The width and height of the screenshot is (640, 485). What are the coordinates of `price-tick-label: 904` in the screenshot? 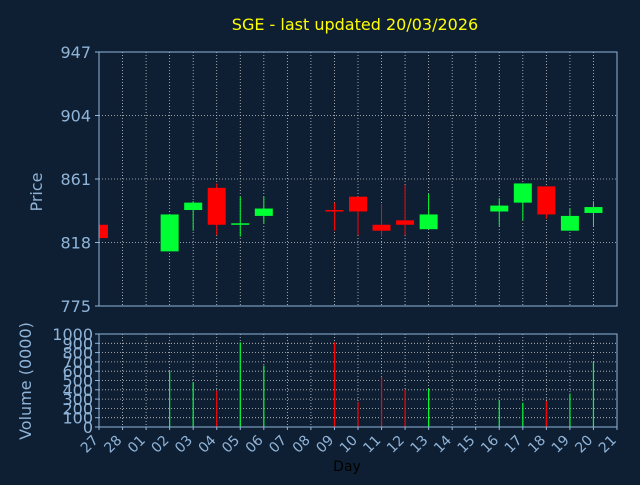 It's located at (75, 116).